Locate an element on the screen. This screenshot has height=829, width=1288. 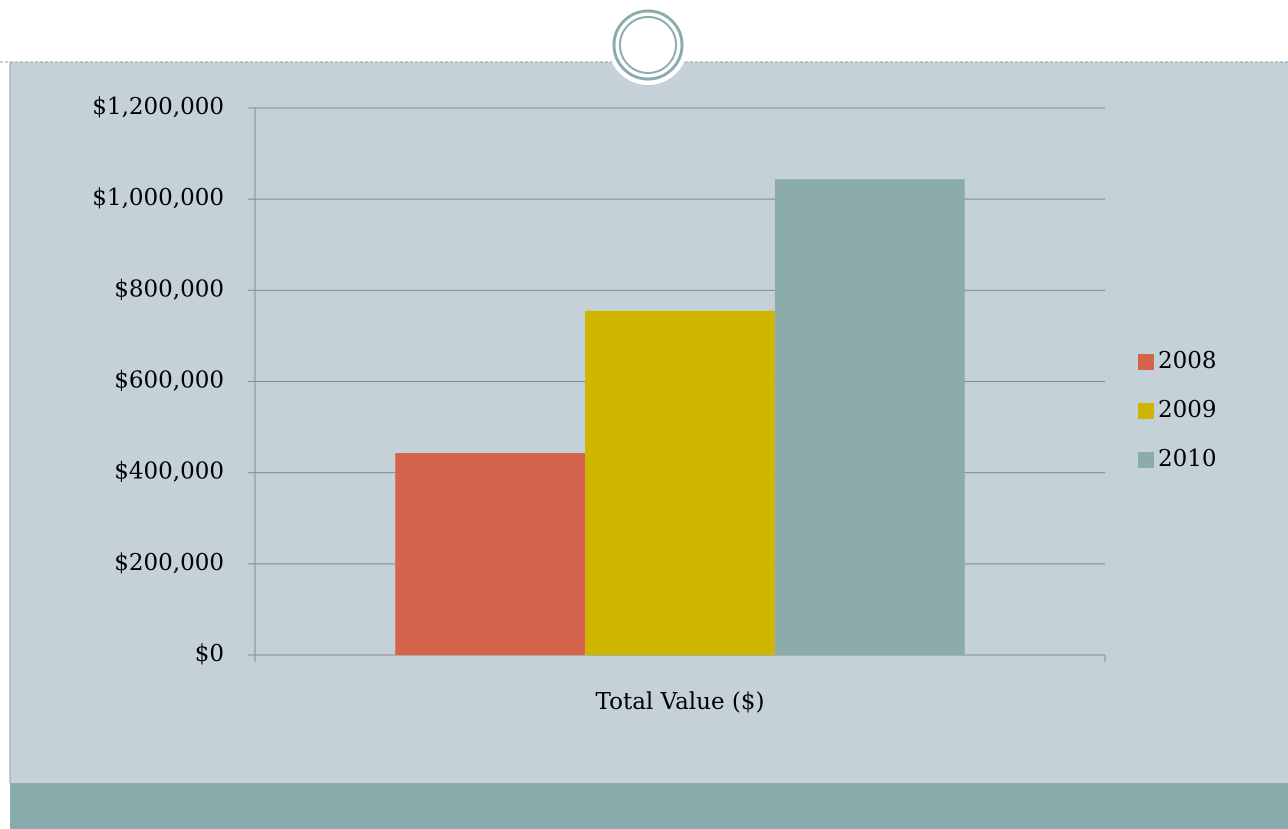
ornament-ring-inner is located at coordinates (648, 45).